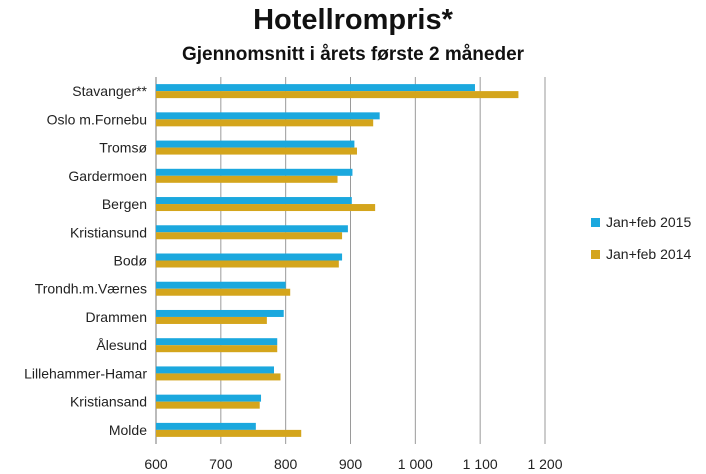  Describe the element at coordinates (131, 261) in the screenshot. I see `category-label: Bodø` at that location.